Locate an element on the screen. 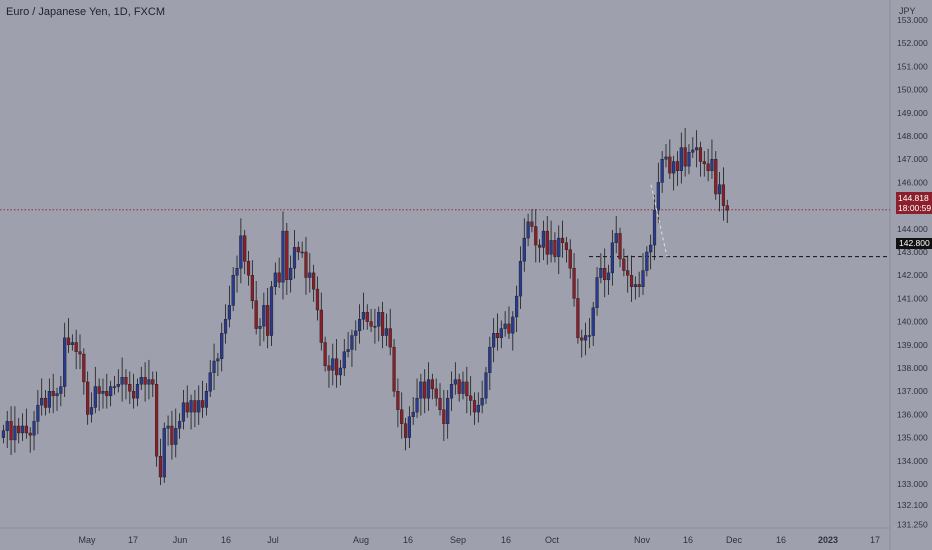  price-tick-label: 136.000 is located at coordinates (912, 414).